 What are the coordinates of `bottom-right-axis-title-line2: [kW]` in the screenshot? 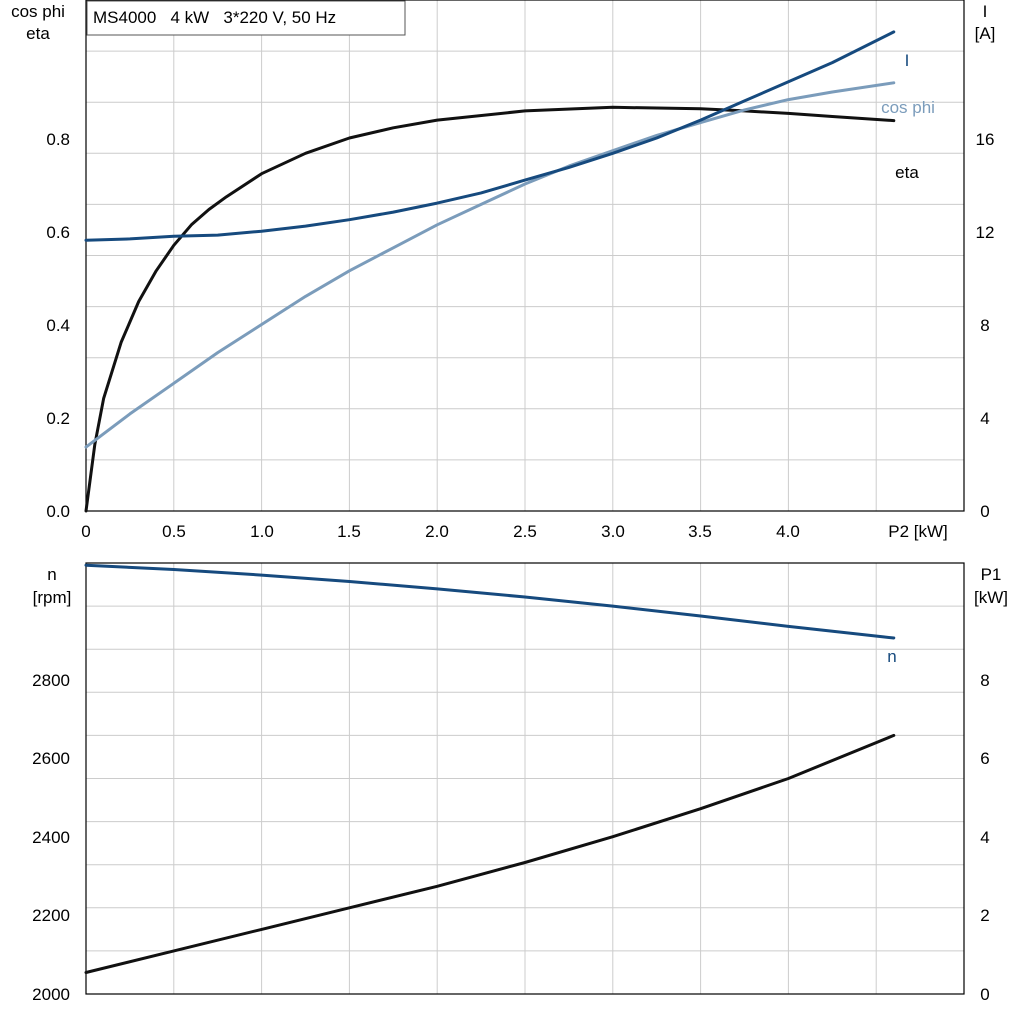 It's located at (991, 597).